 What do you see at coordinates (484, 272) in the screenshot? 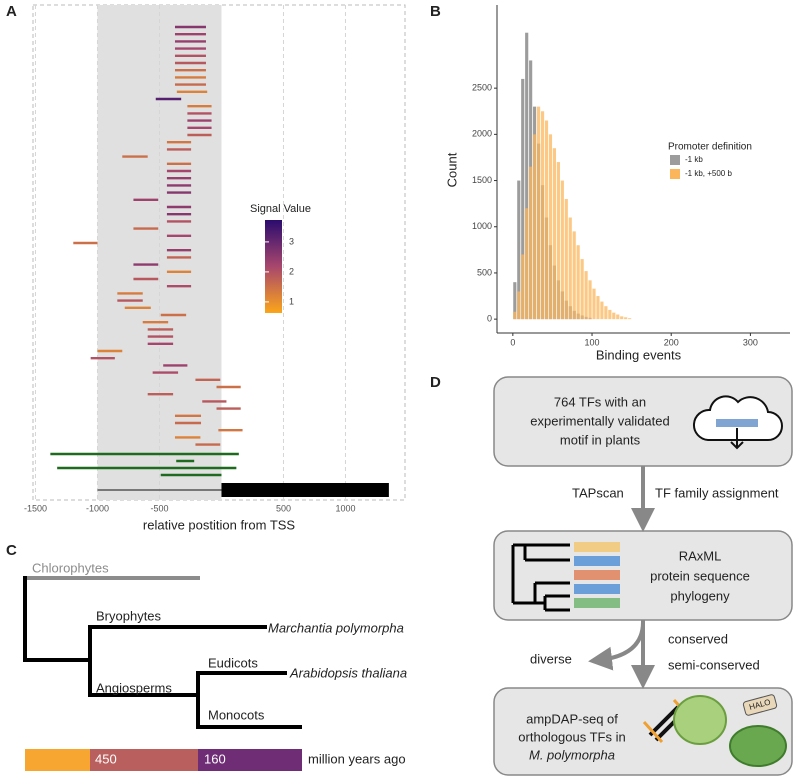
I see `y-tick-label: 500` at bounding box center [484, 272].